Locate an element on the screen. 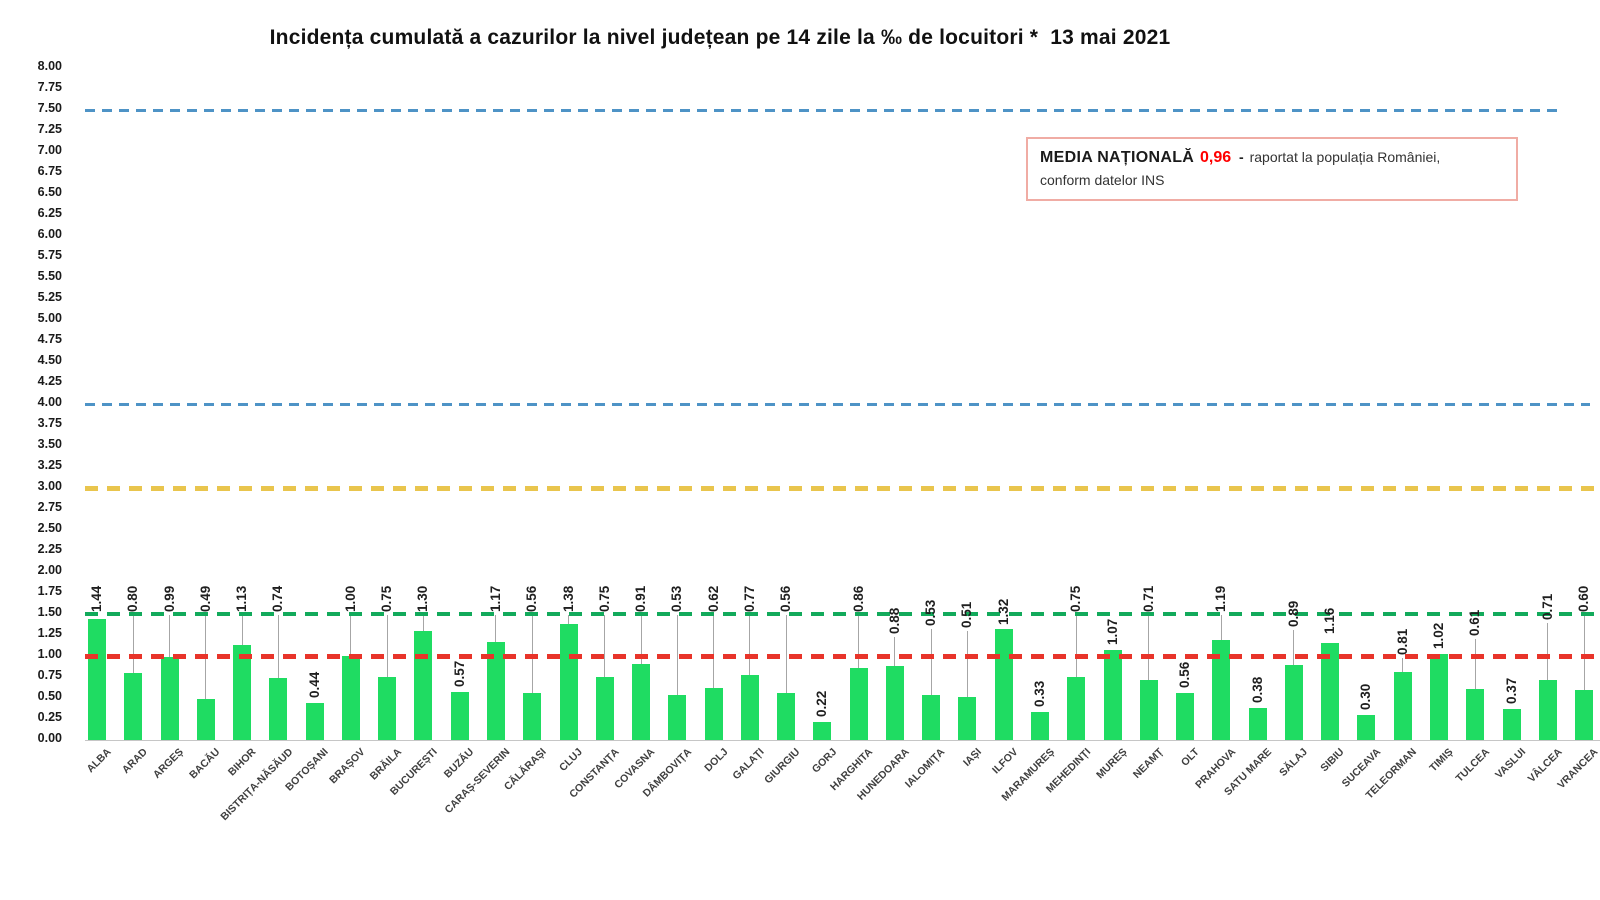  bar-value-label: 0.81 is located at coordinates (1402, 641).